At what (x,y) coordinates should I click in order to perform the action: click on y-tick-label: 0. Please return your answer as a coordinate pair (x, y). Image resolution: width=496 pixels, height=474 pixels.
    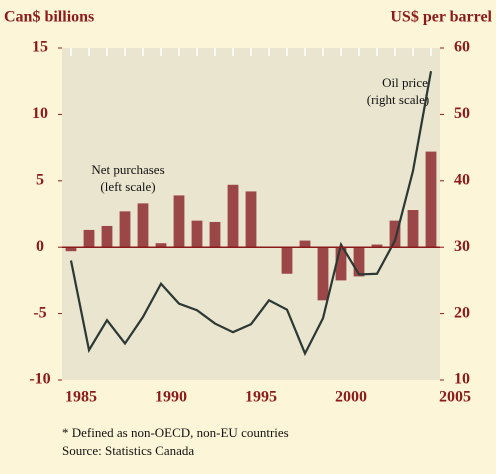
    Looking at the image, I should click on (40, 246).